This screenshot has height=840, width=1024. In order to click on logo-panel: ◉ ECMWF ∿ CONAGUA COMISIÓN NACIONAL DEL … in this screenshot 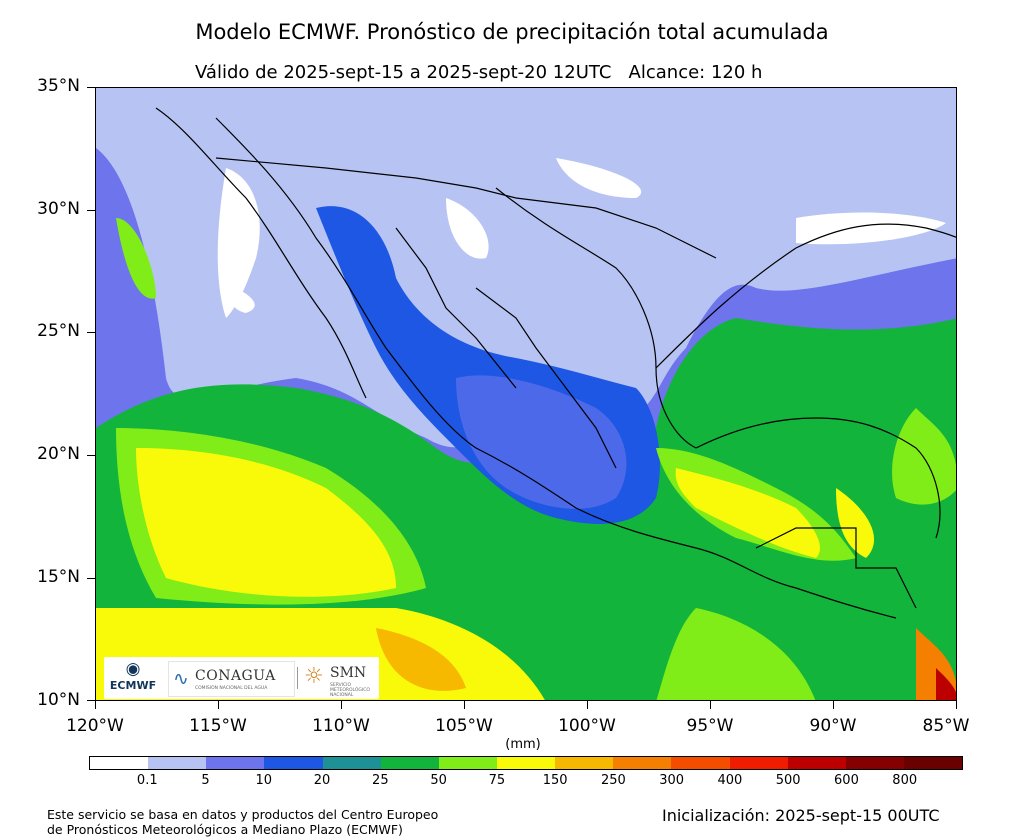, I will do `click(241, 678)`.